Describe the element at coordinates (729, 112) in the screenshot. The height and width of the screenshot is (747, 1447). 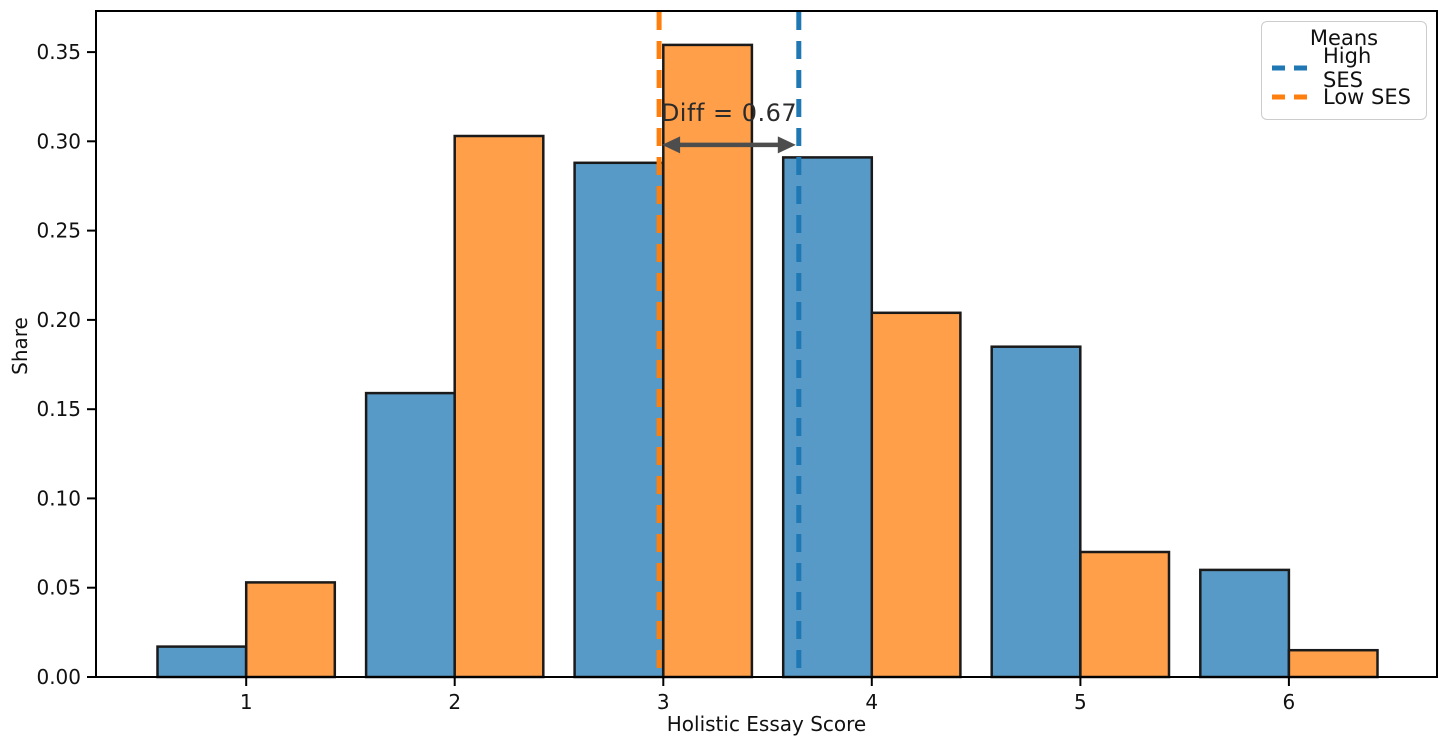
I see `diff-annotation: Diff = 0.67` at that location.